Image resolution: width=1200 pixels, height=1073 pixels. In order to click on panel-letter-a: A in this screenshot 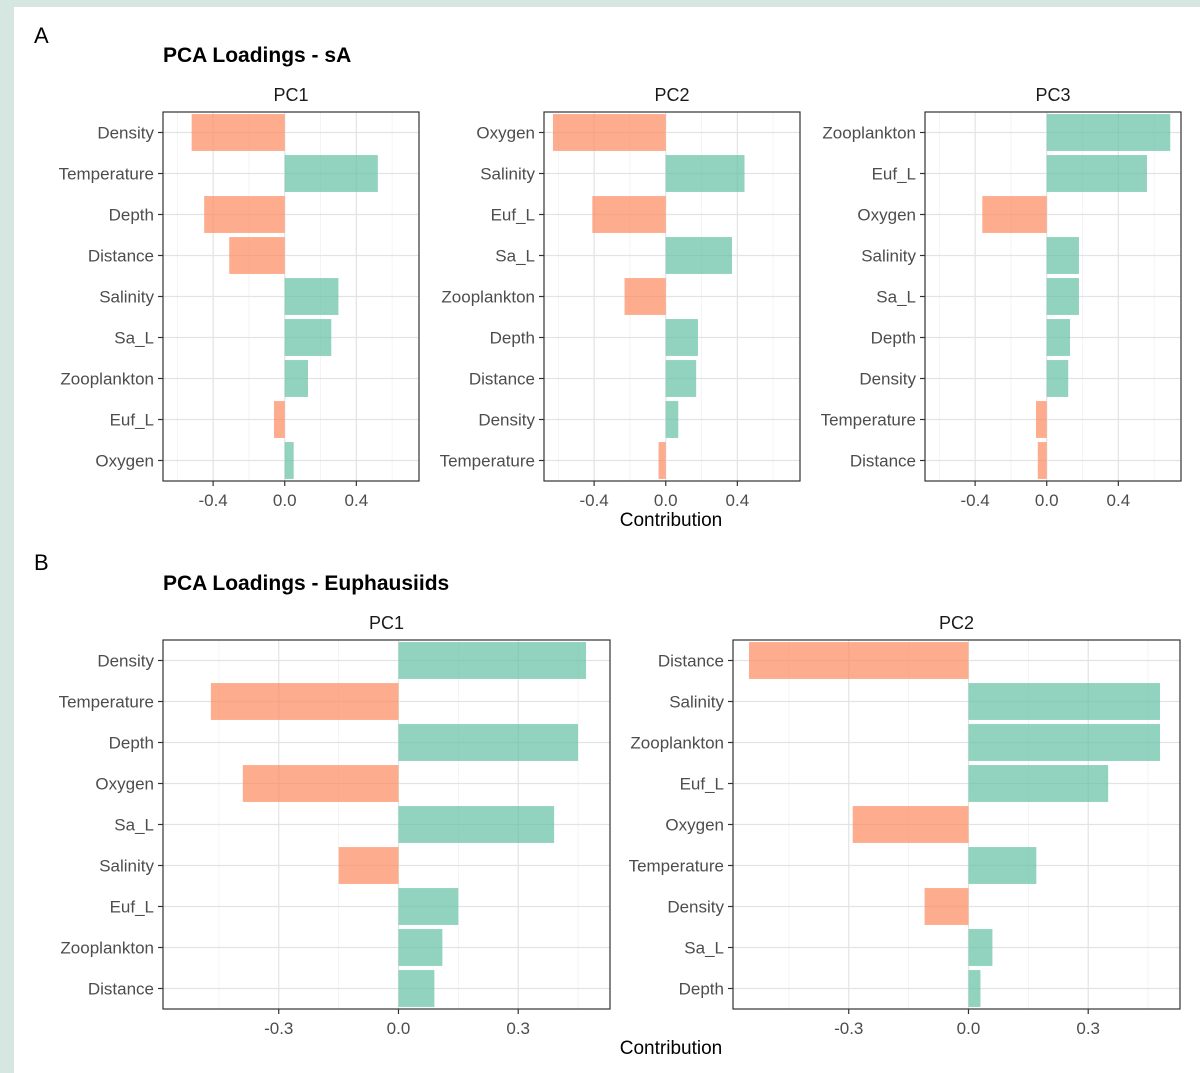, I will do `click(41, 35)`.